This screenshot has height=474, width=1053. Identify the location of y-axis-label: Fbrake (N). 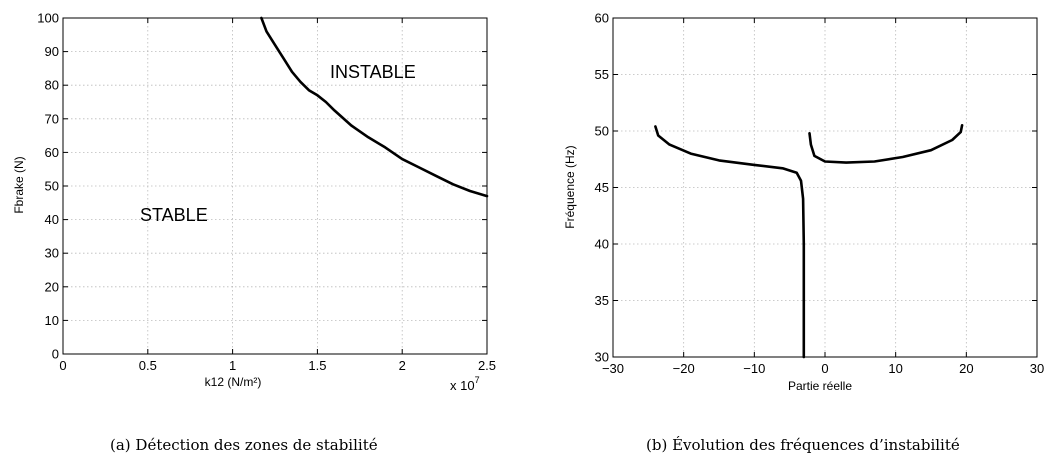
(19, 184).